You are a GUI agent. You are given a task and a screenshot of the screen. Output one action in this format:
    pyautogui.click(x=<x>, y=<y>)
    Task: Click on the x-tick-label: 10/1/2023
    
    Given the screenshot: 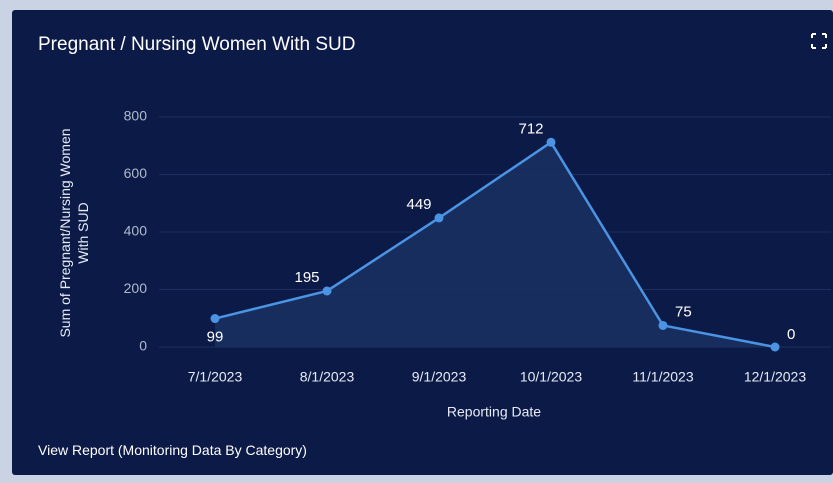 What is the action you would take?
    pyautogui.click(x=551, y=377)
    